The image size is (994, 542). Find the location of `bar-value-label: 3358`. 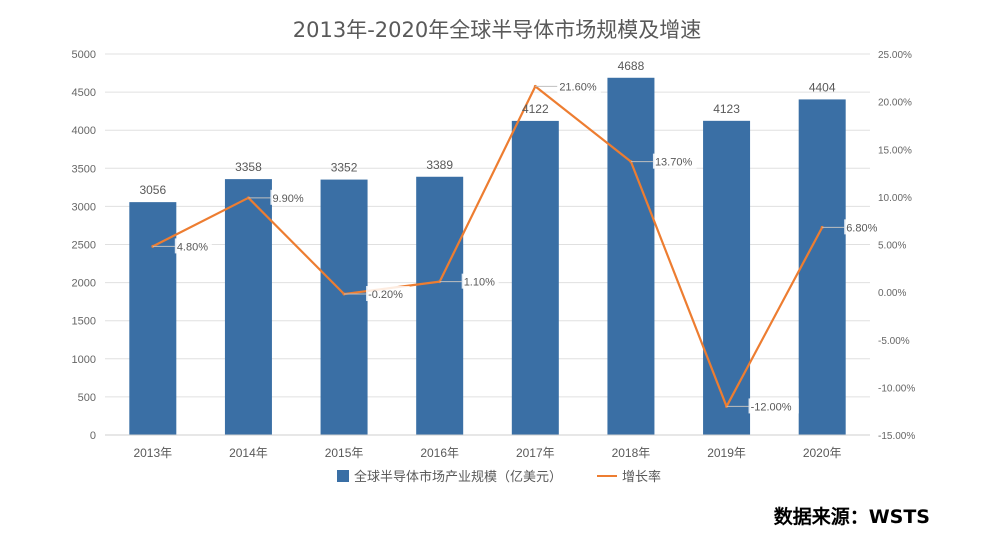

bar-value-label: 3358 is located at coordinates (248, 167).